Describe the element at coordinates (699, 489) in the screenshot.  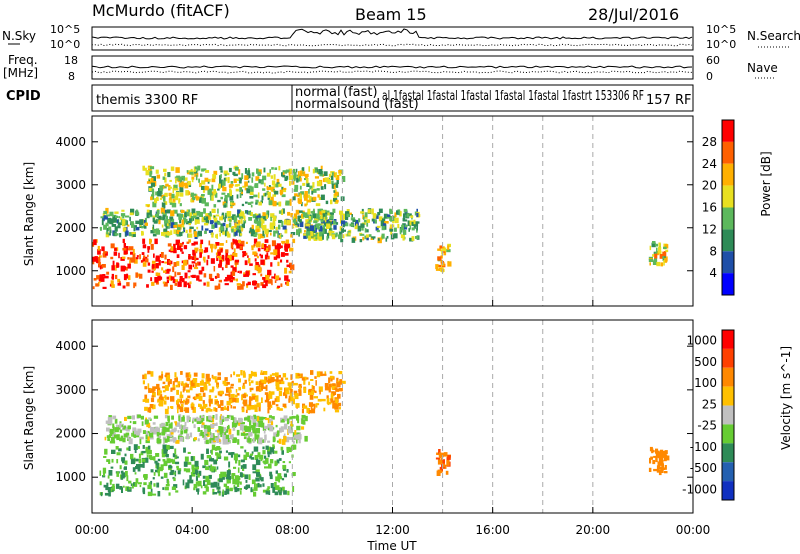
I see `velocity-colorbar-tick: -1000` at that location.